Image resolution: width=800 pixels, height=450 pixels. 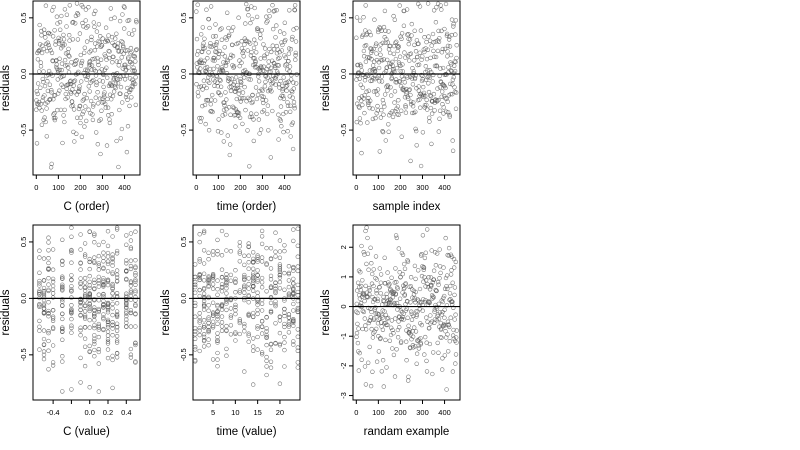 I want to click on x-tick-label: 0.0, so click(x=89, y=412).